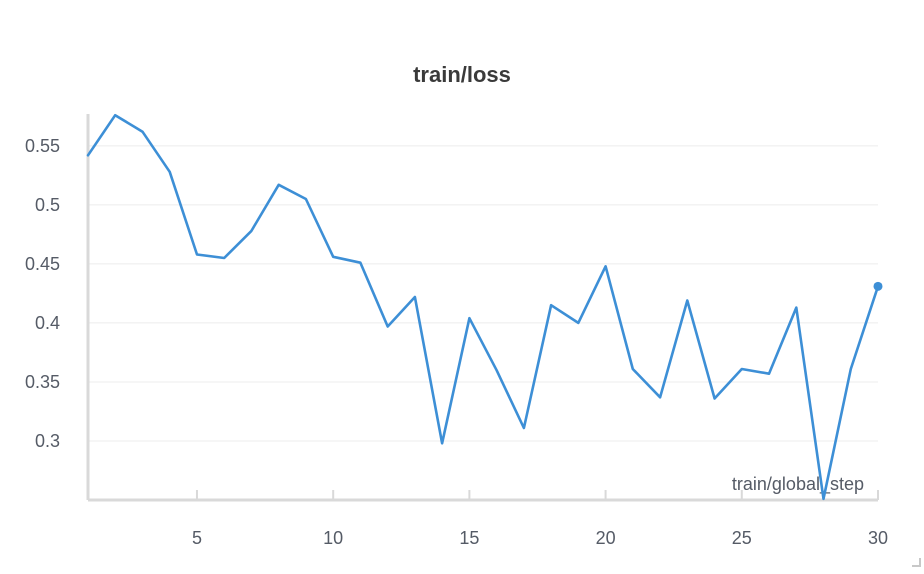 The image size is (924, 574). What do you see at coordinates (197, 538) in the screenshot?
I see `x-tick-label: 5` at bounding box center [197, 538].